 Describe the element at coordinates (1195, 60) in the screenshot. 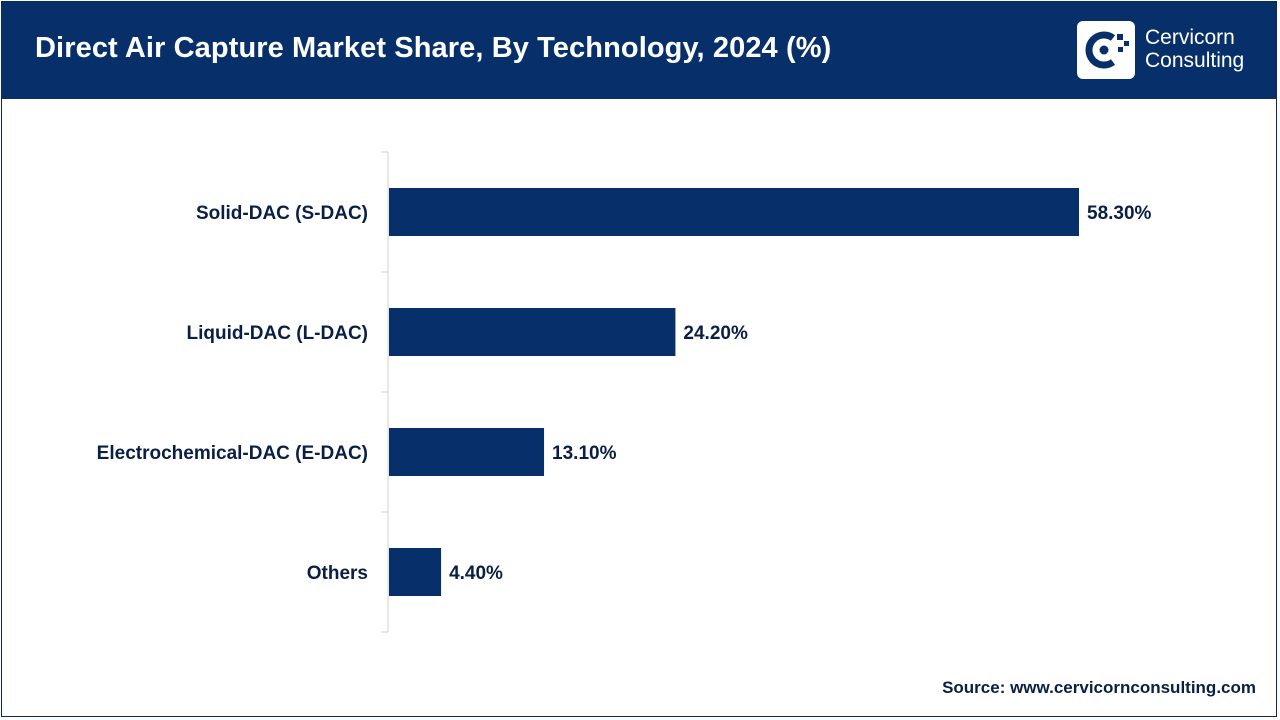

I see `logo-line2: Consulting` at that location.